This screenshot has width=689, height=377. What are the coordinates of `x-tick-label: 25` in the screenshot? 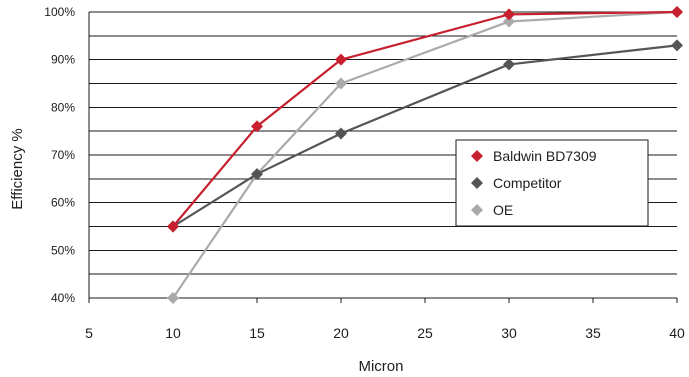 It's located at (425, 333).